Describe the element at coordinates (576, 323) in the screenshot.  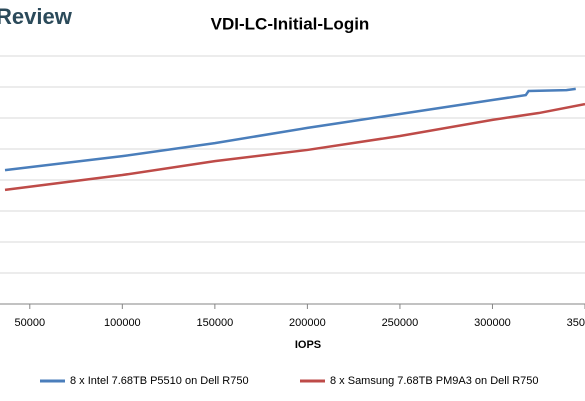
I see `x-tick-label: 350000` at that location.